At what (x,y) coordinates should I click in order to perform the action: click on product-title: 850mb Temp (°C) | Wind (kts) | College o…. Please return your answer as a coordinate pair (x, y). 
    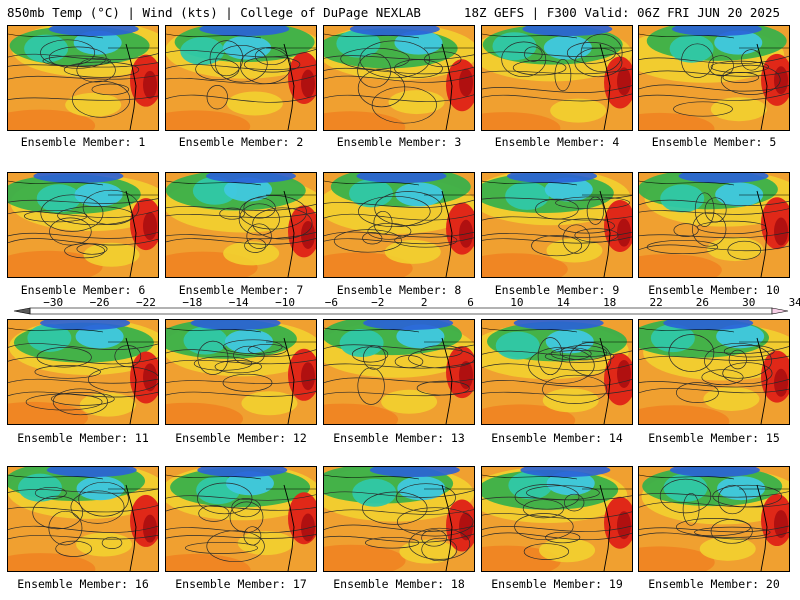
    Looking at the image, I should click on (214, 12).